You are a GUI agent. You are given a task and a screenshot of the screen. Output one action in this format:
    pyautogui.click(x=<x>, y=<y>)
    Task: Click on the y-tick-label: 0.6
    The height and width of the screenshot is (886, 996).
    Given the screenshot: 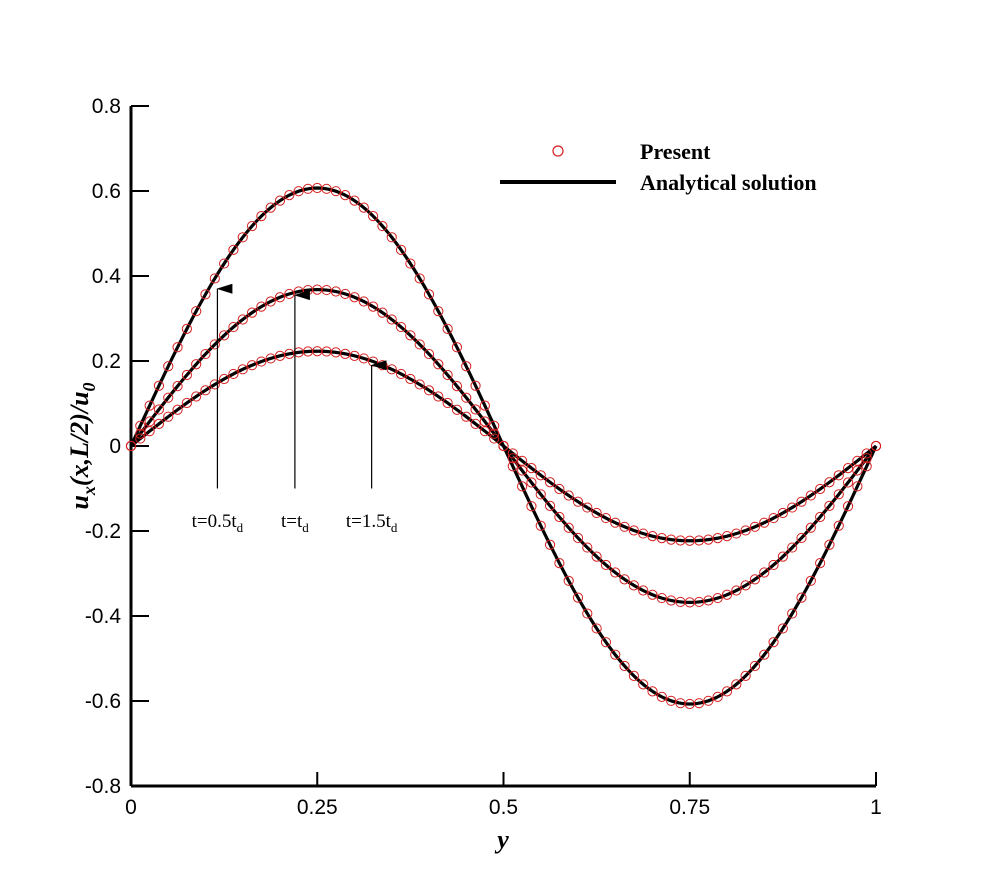 What is the action you would take?
    pyautogui.click(x=106, y=191)
    